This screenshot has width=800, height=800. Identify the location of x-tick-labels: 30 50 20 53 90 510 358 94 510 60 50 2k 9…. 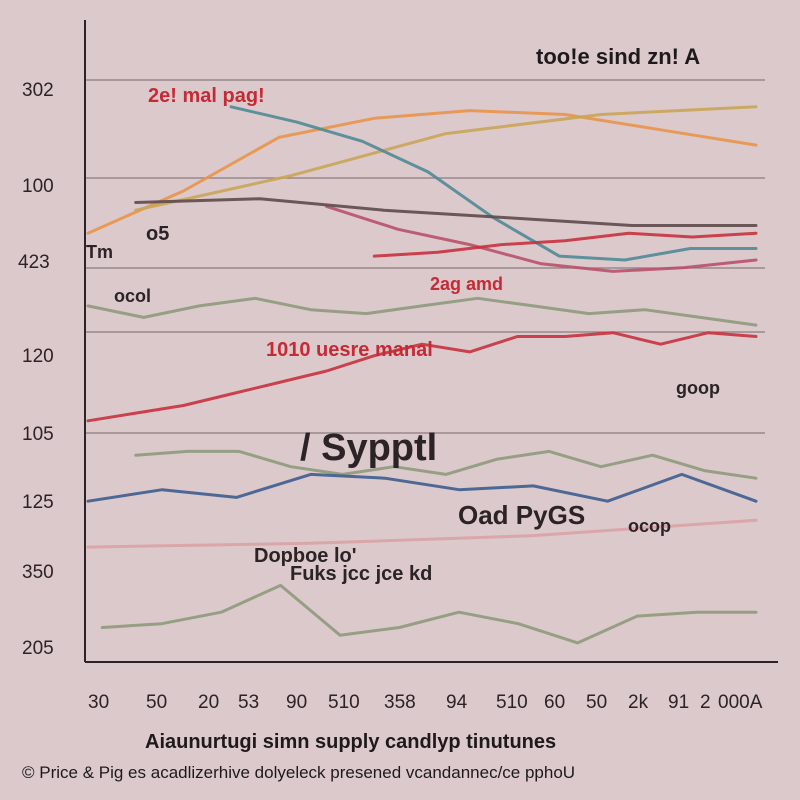
(425, 702).